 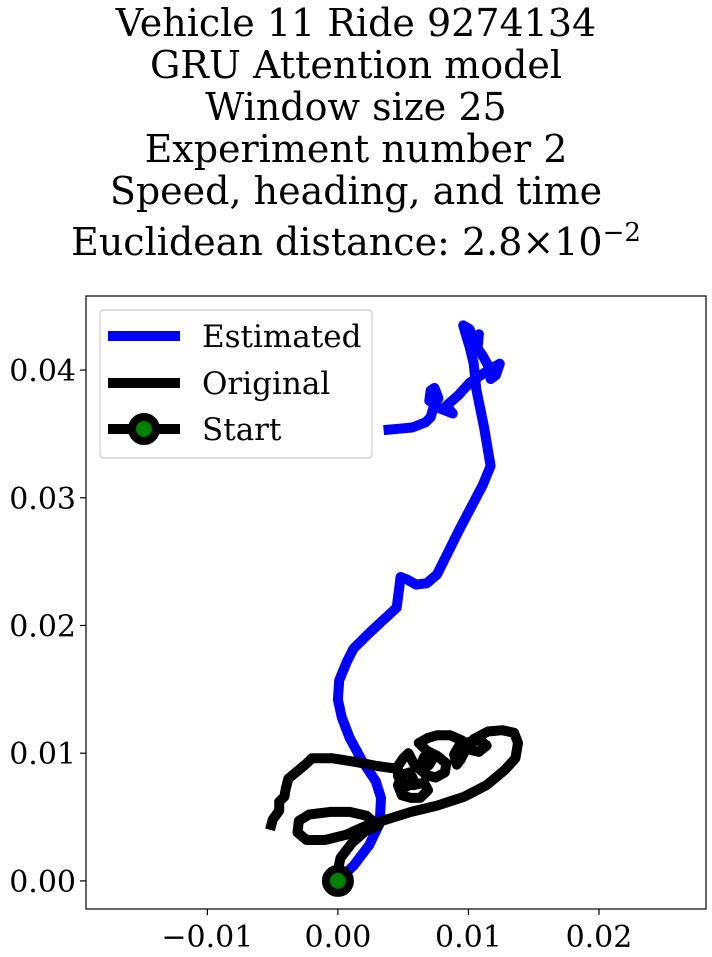 I want to click on title-line-window: Window size 25, so click(x=356, y=107).